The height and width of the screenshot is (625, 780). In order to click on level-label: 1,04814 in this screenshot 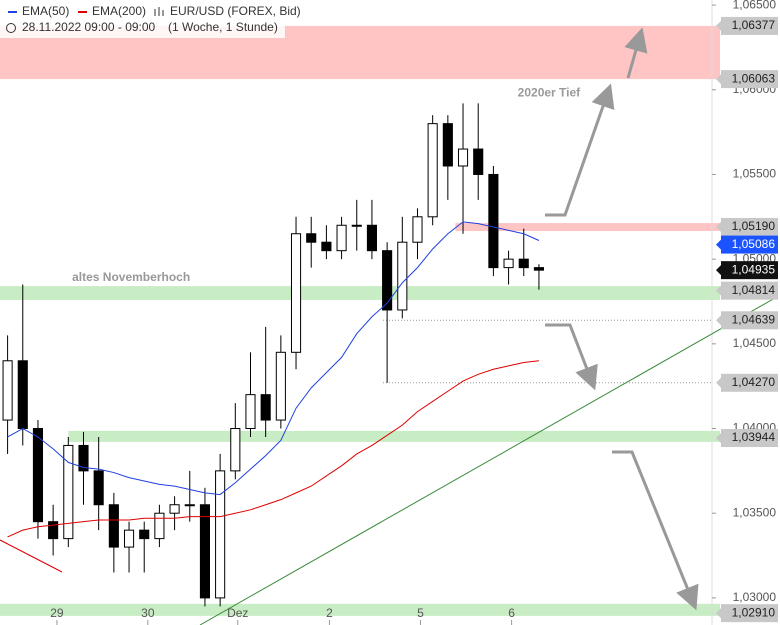, I will do `click(754, 290)`.